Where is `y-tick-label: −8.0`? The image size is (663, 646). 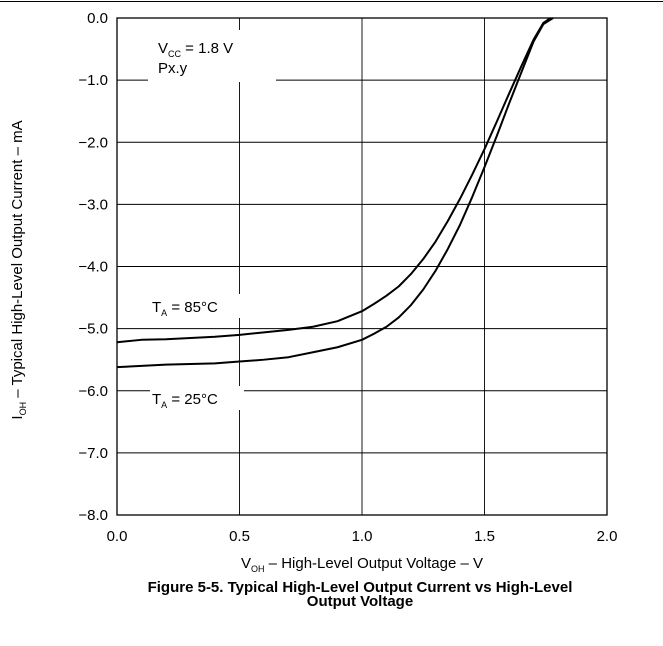
y-tick-label: −8.0 is located at coordinates (93, 515).